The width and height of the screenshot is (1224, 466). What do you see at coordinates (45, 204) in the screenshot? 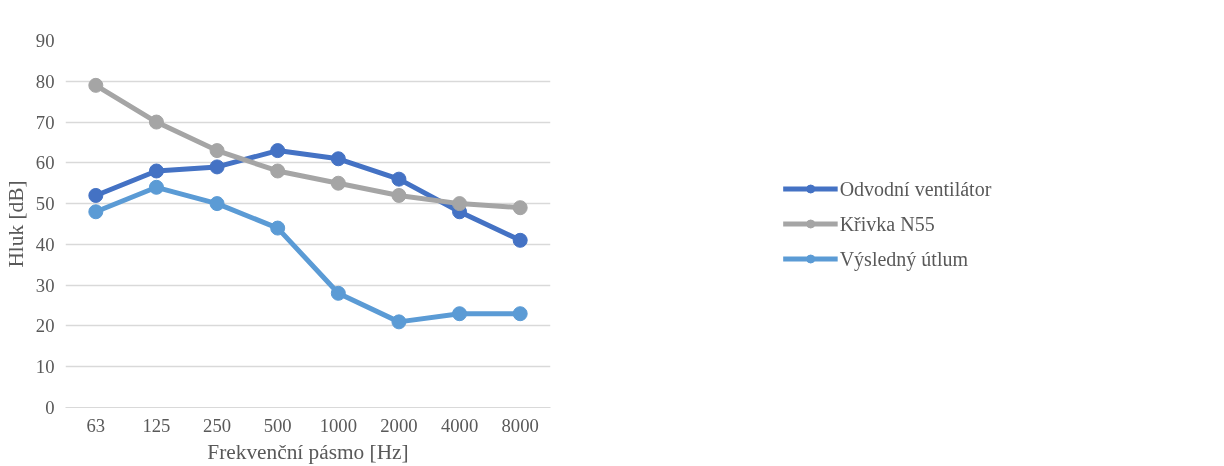
I see `y-tick-label: 50` at bounding box center [45, 204].